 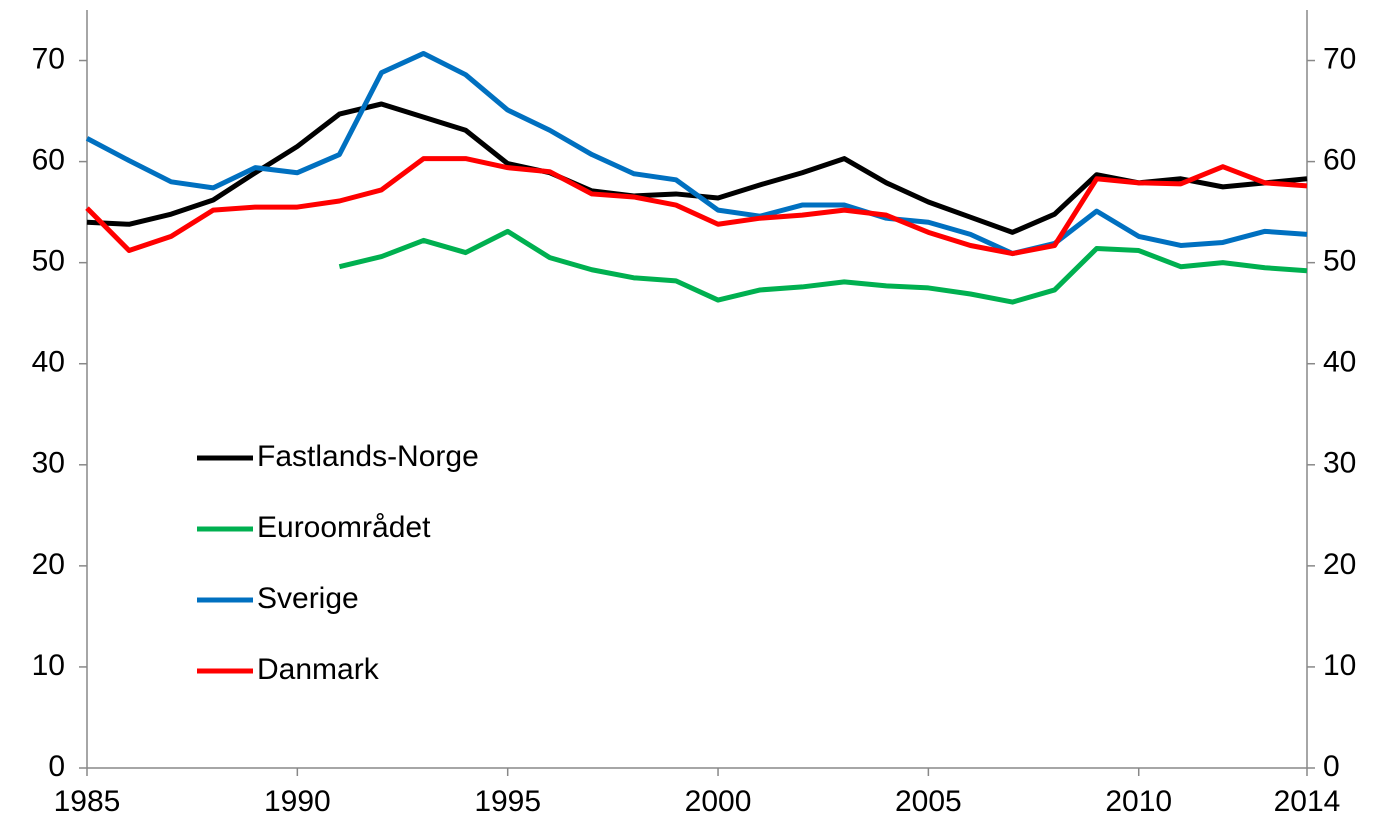 I want to click on y-tick-label: 0, so click(x=56, y=766).